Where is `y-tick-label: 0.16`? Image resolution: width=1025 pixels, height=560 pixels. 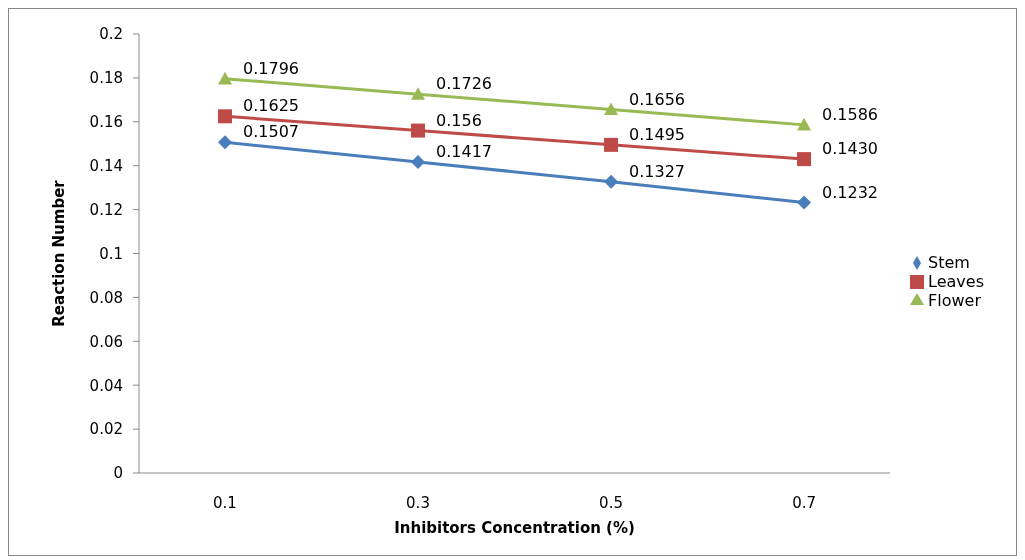
y-tick-label: 0.16 is located at coordinates (106, 122).